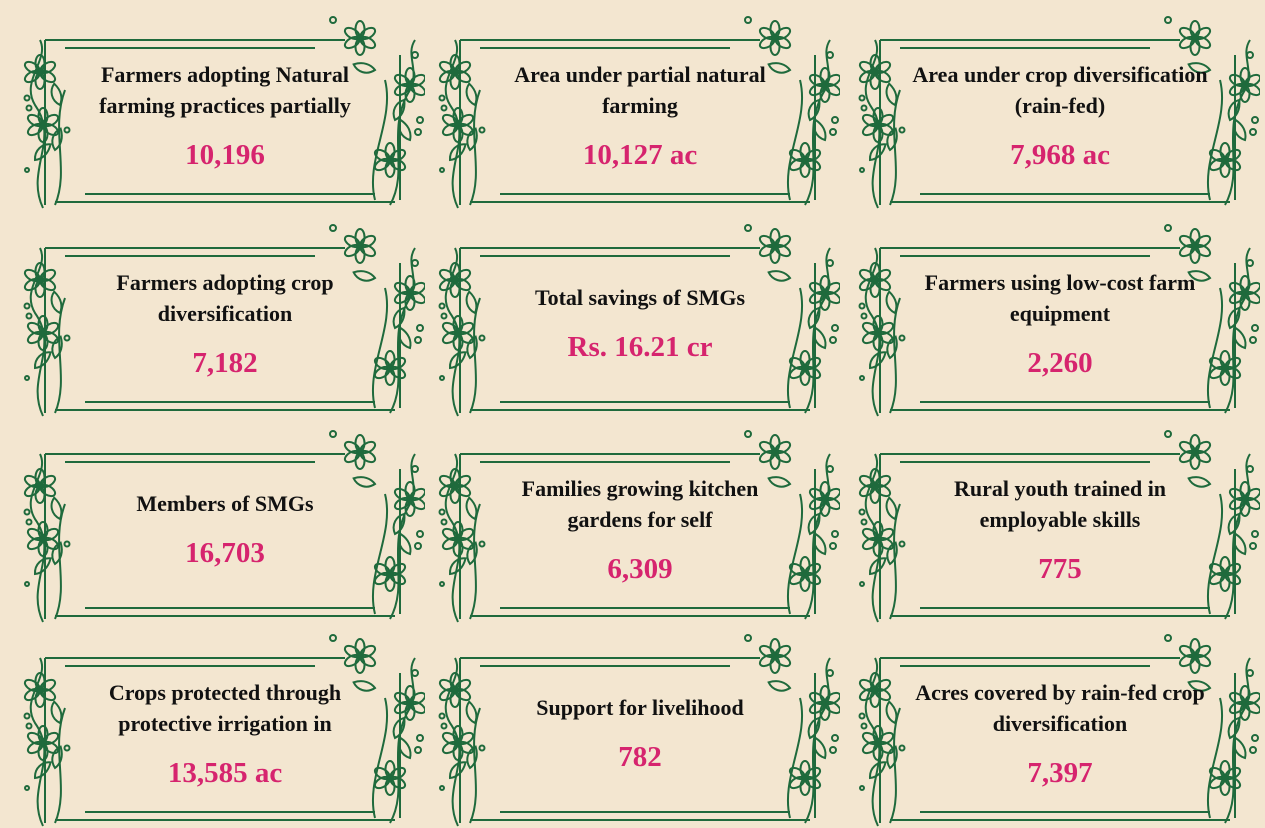 The image size is (1265, 828). I want to click on card-value: 782, so click(640, 757).